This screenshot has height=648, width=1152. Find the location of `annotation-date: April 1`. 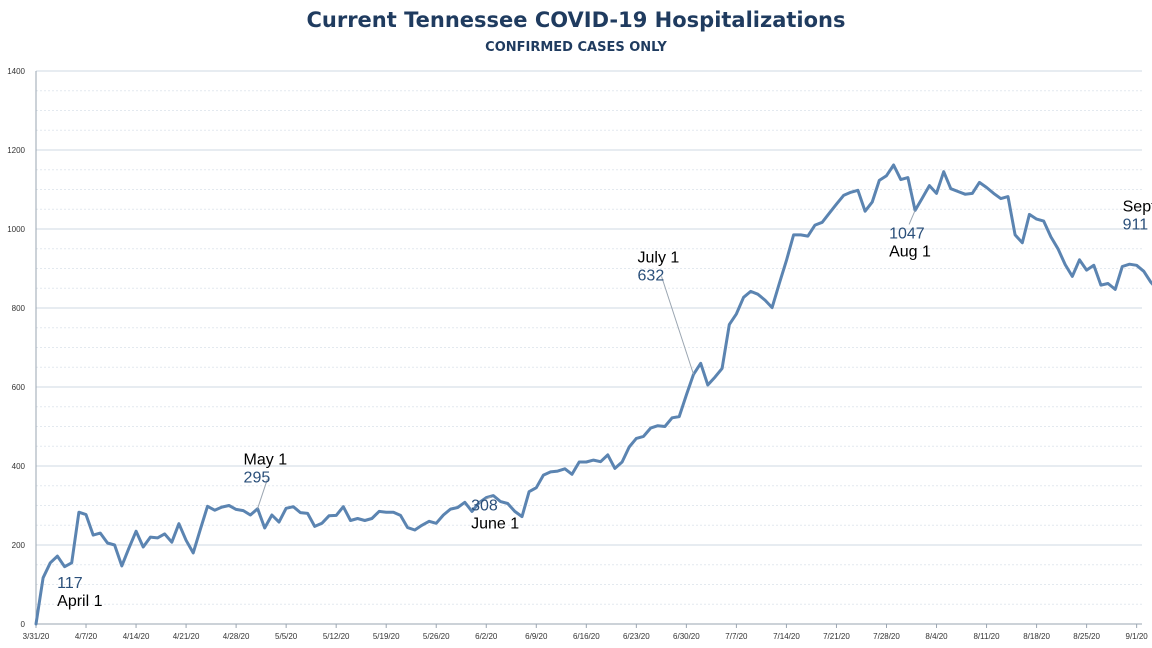

annotation-date: April 1 is located at coordinates (79, 601).